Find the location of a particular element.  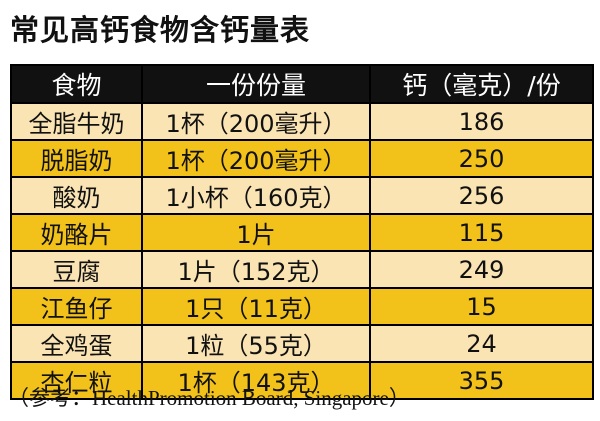

cell-calcium: 186 is located at coordinates (481, 121).